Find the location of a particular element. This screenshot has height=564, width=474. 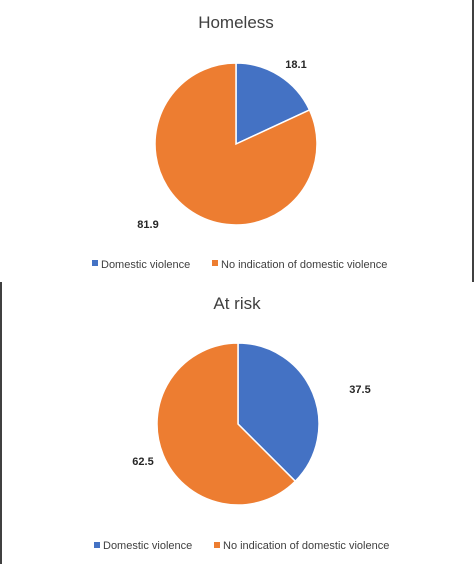

chart-title: At risk is located at coordinates (237, 303).